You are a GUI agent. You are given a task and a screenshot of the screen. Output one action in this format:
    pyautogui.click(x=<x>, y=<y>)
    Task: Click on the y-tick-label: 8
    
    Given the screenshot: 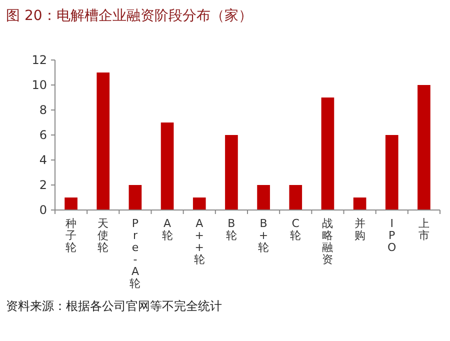 What is the action you would take?
    pyautogui.click(x=43, y=110)
    